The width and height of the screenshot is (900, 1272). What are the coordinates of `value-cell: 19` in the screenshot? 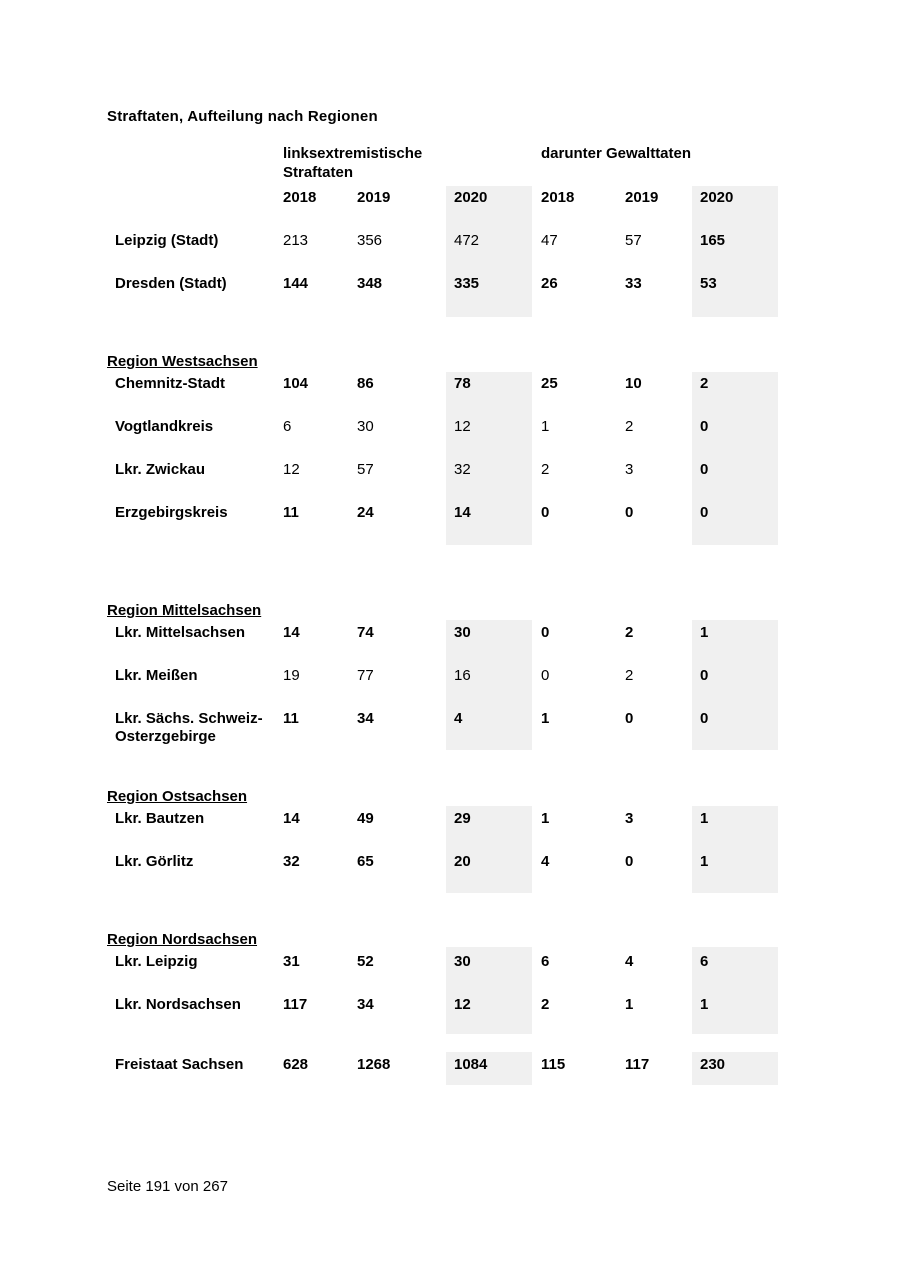 It's located at (291, 675).